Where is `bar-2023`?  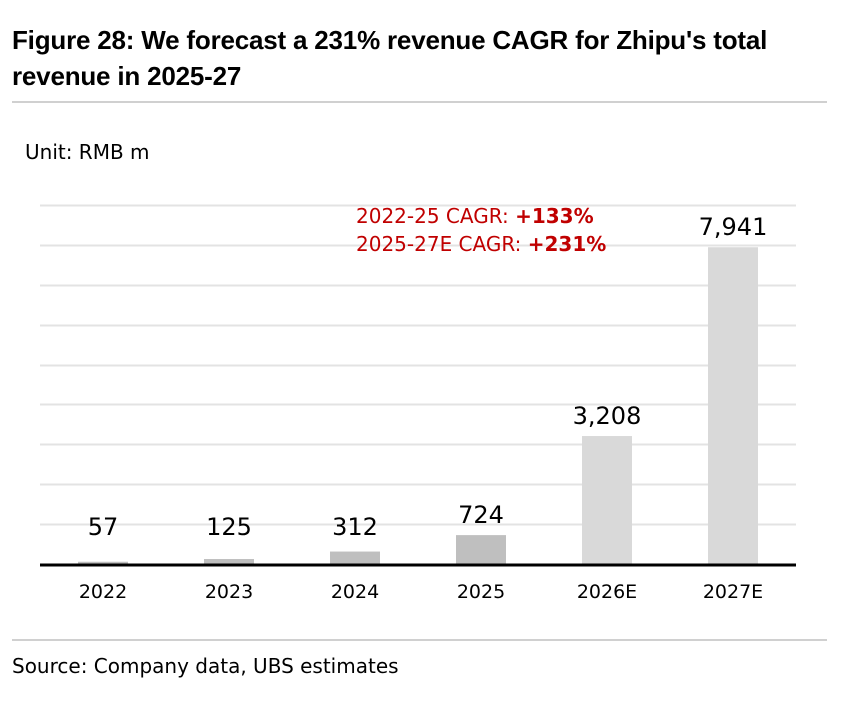
bar-2023 is located at coordinates (229, 561).